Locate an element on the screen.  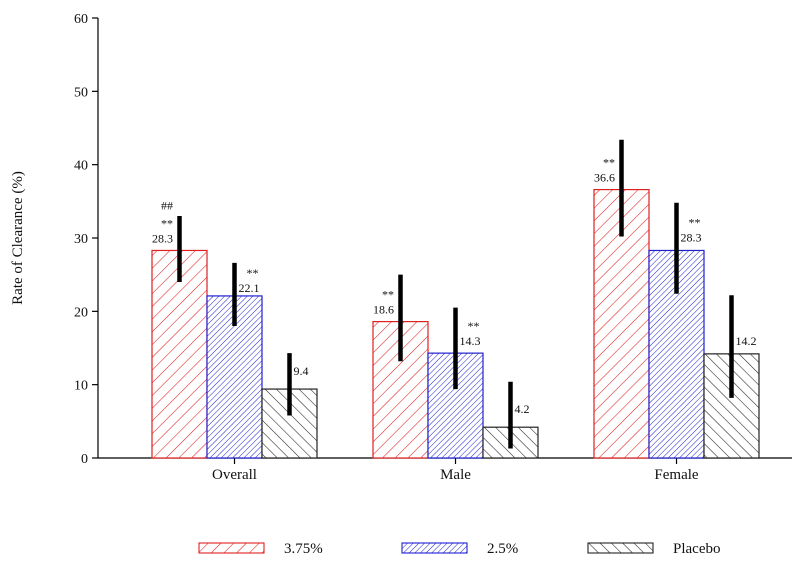
bar is located at coordinates (179, 354).